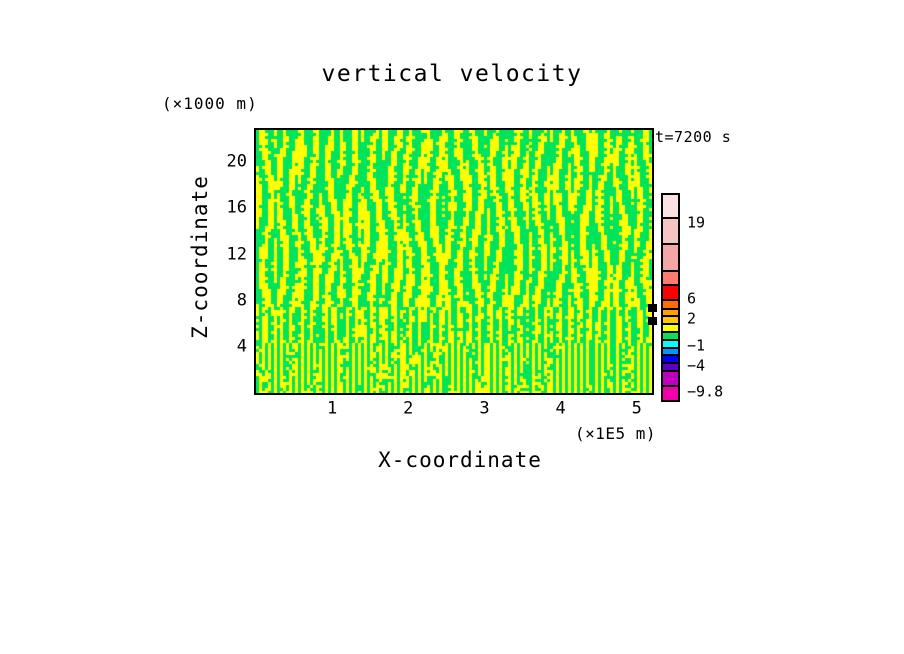  Describe the element at coordinates (696, 345) in the screenshot. I see `colorbar-tick-label: −1` at that location.